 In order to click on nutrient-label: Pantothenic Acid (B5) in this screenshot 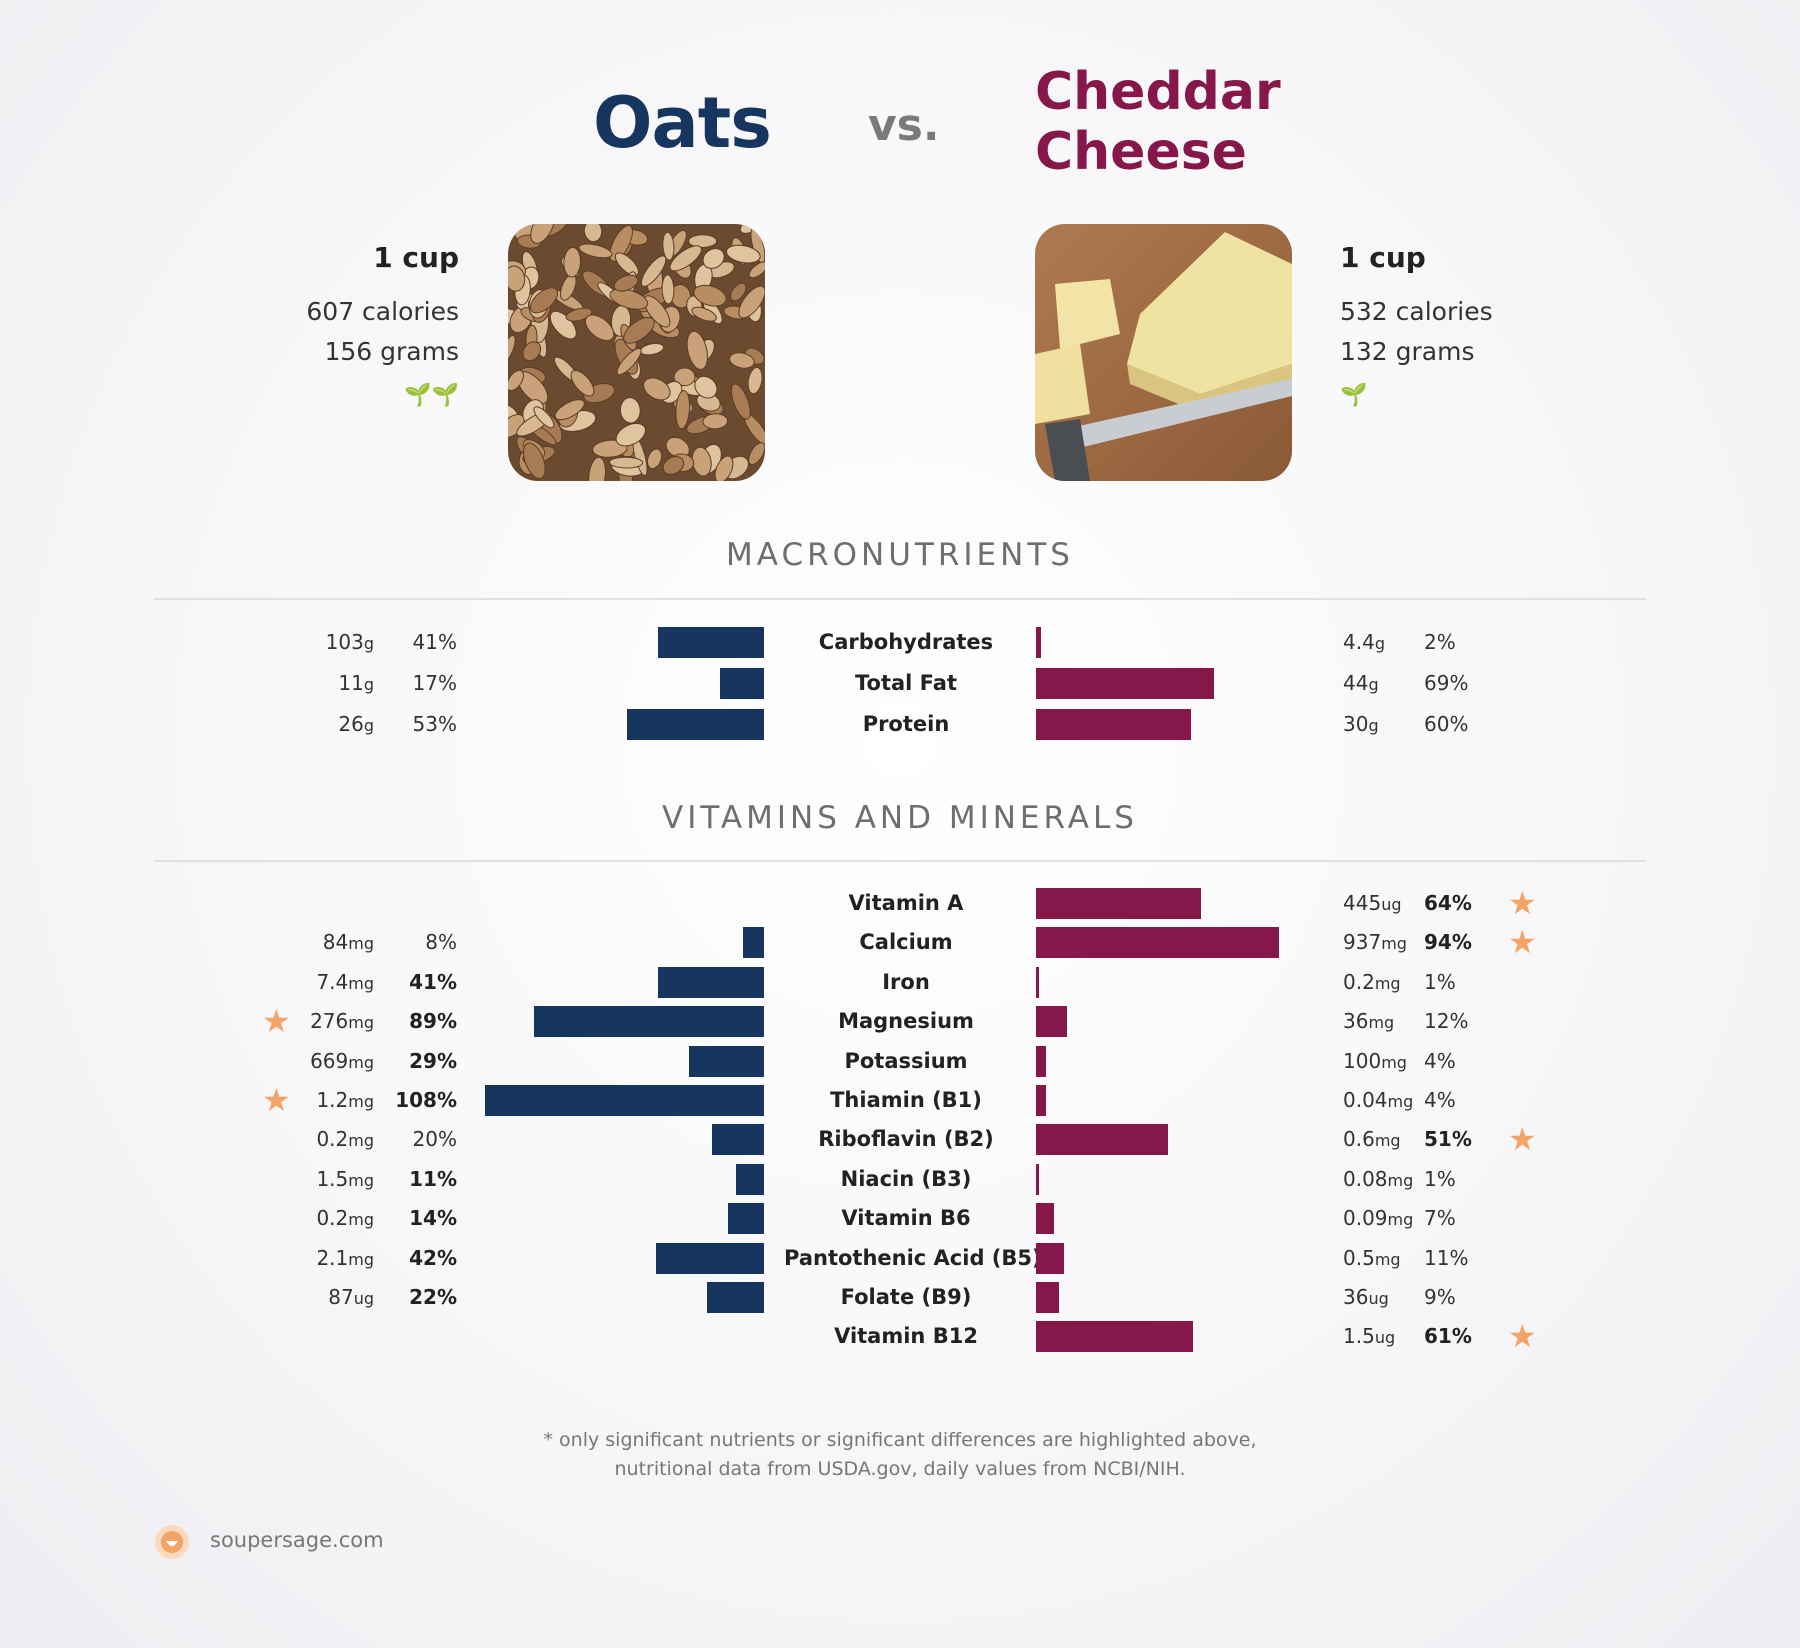, I will do `click(913, 1257)`.